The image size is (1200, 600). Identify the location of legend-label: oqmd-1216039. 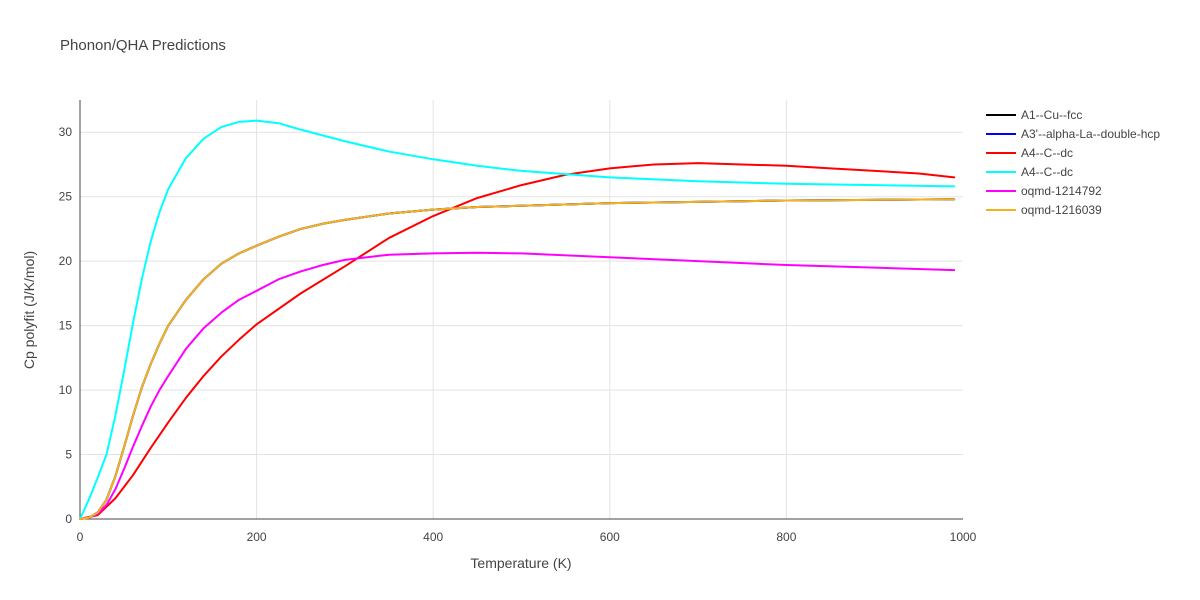
(1061, 210).